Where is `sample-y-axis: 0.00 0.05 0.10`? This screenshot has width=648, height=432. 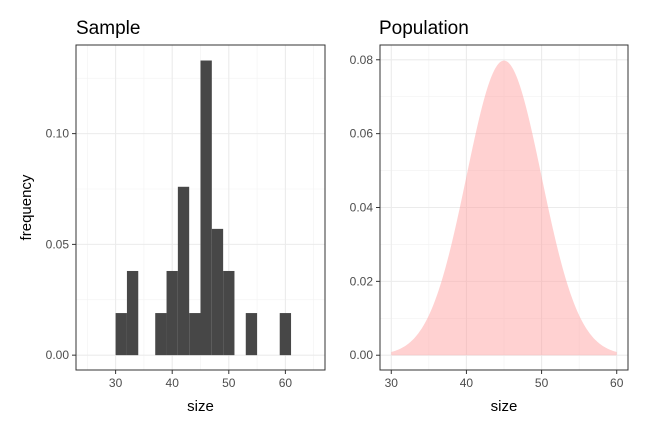
sample-y-axis: 0.00 0.05 0.10 is located at coordinates (61, 244).